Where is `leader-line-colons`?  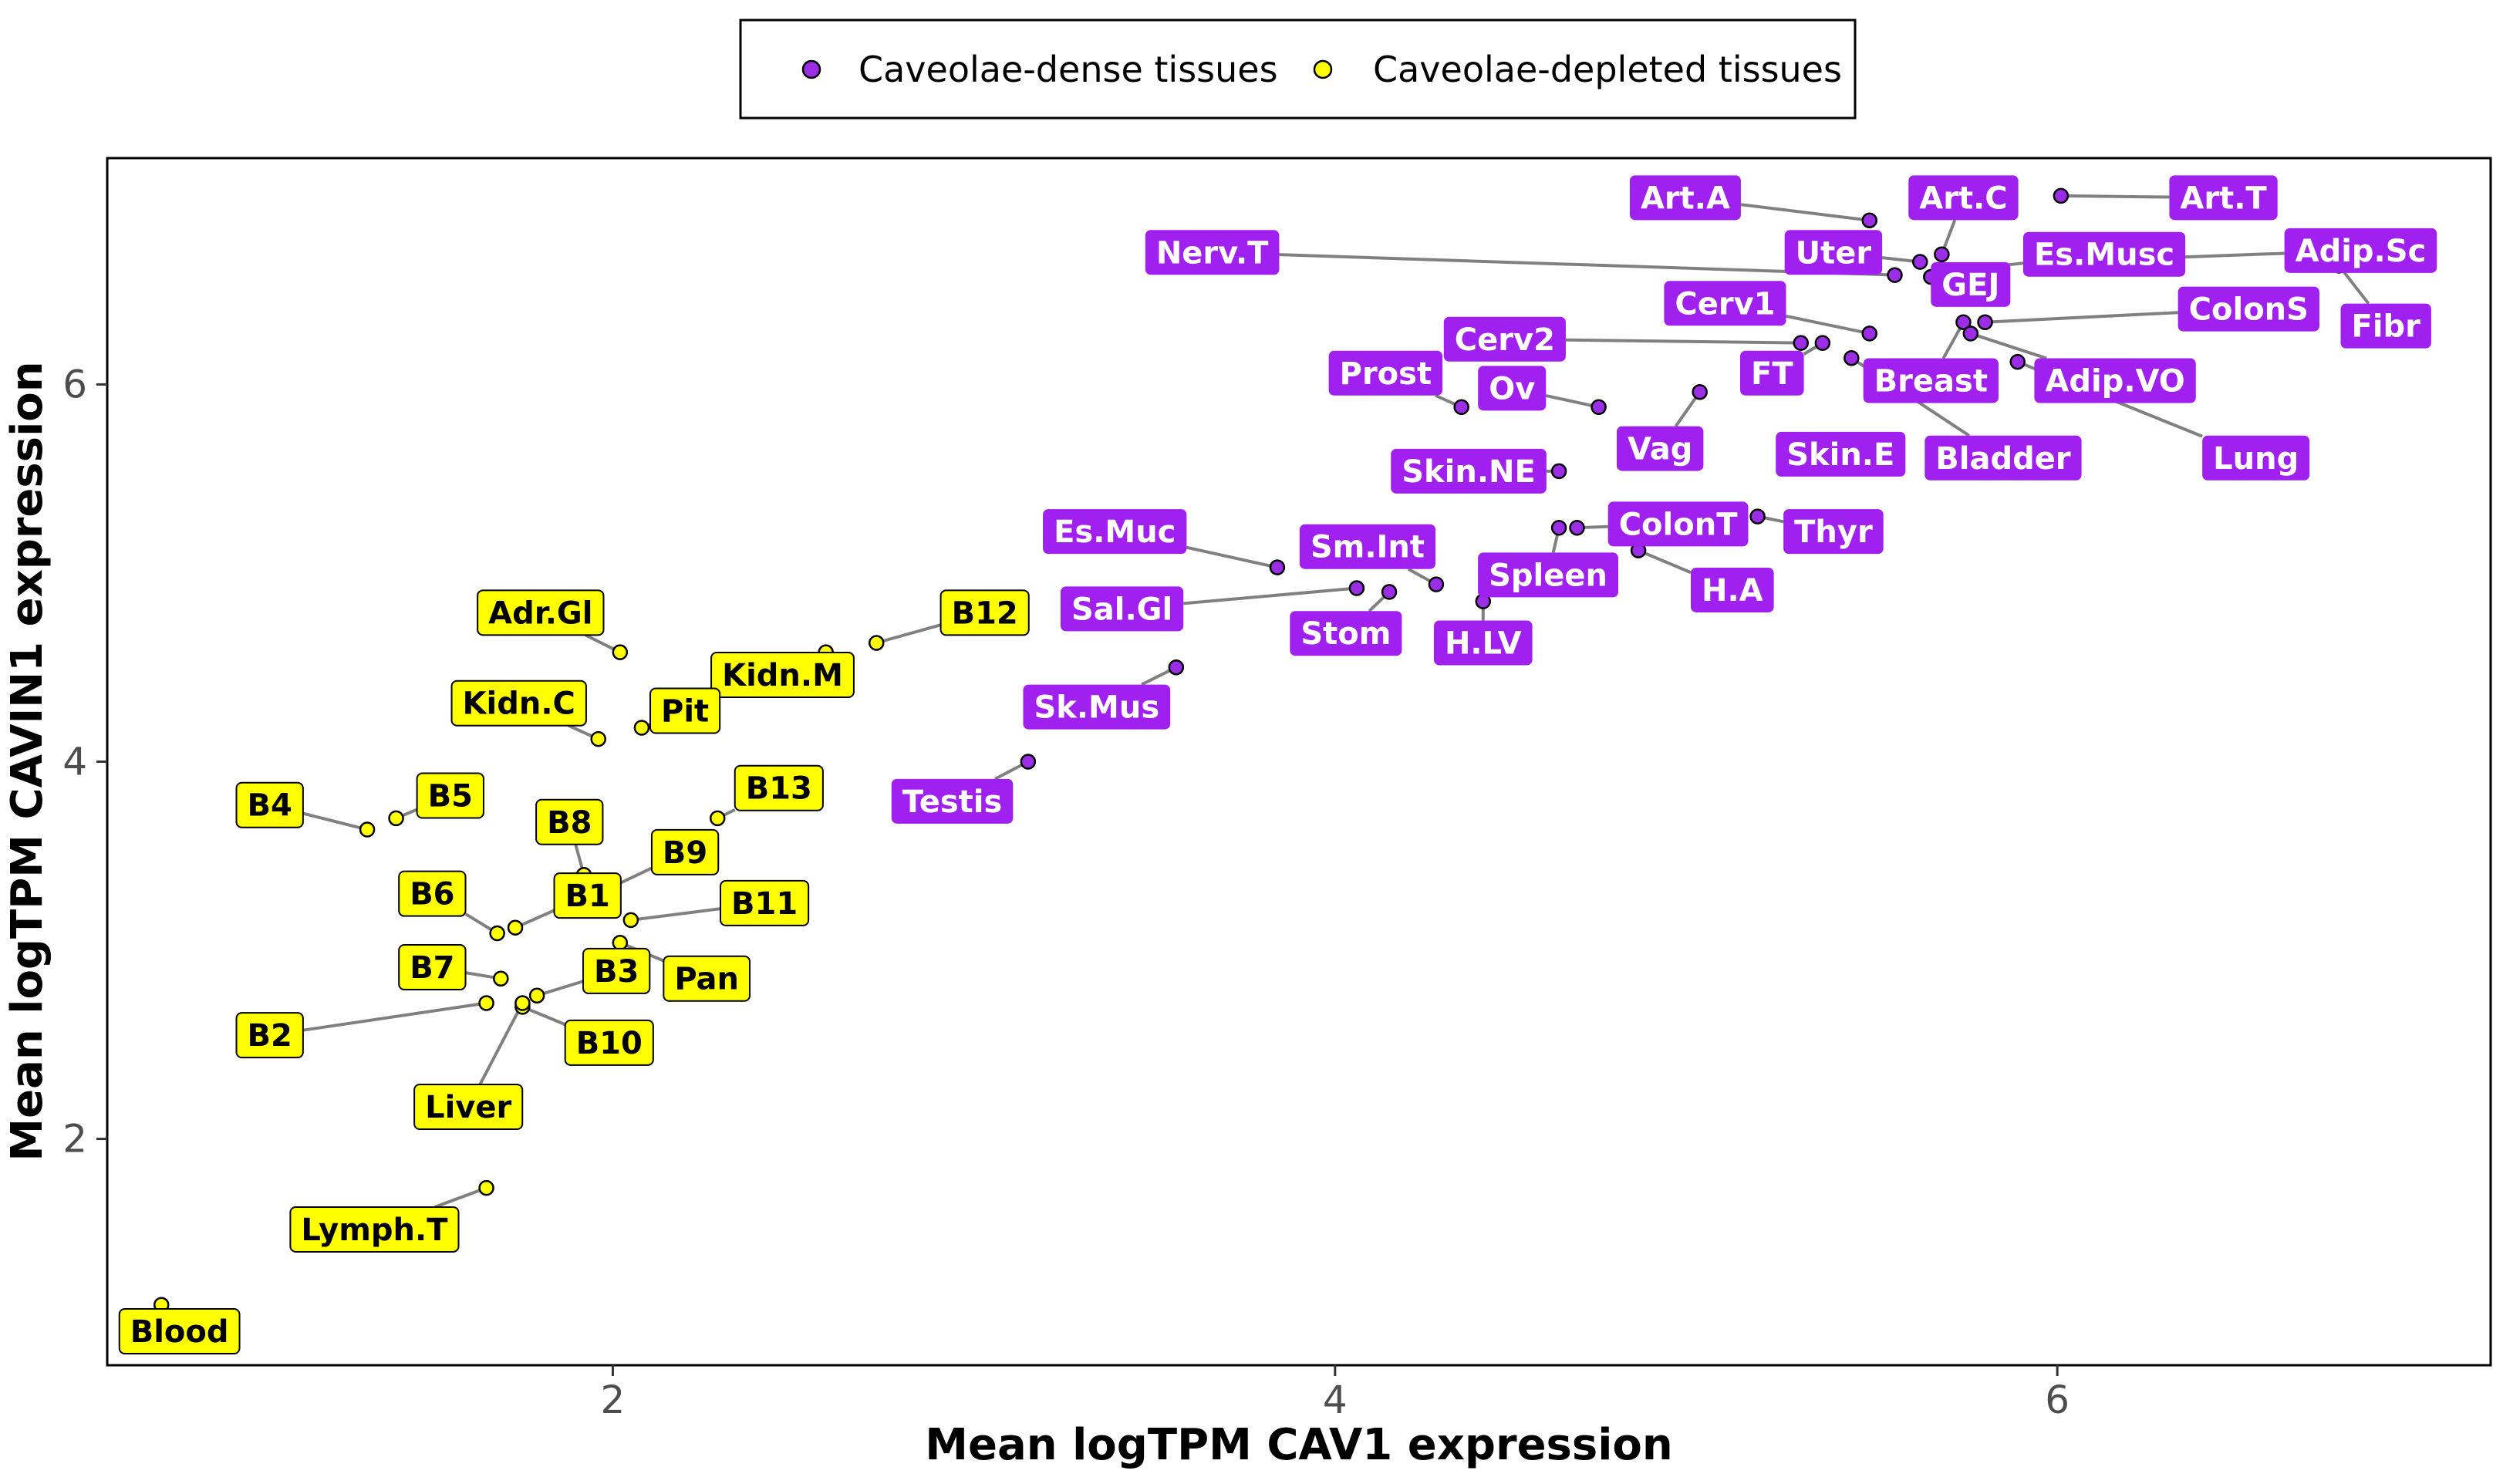
leader-line-colons is located at coordinates (2081, 317).